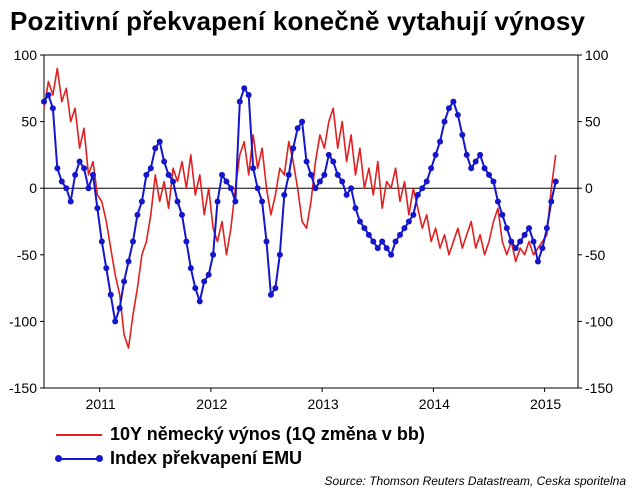 The width and height of the screenshot is (640, 496). Describe the element at coordinates (79, 459) in the screenshot. I see `legend-swatch-surprise` at that location.